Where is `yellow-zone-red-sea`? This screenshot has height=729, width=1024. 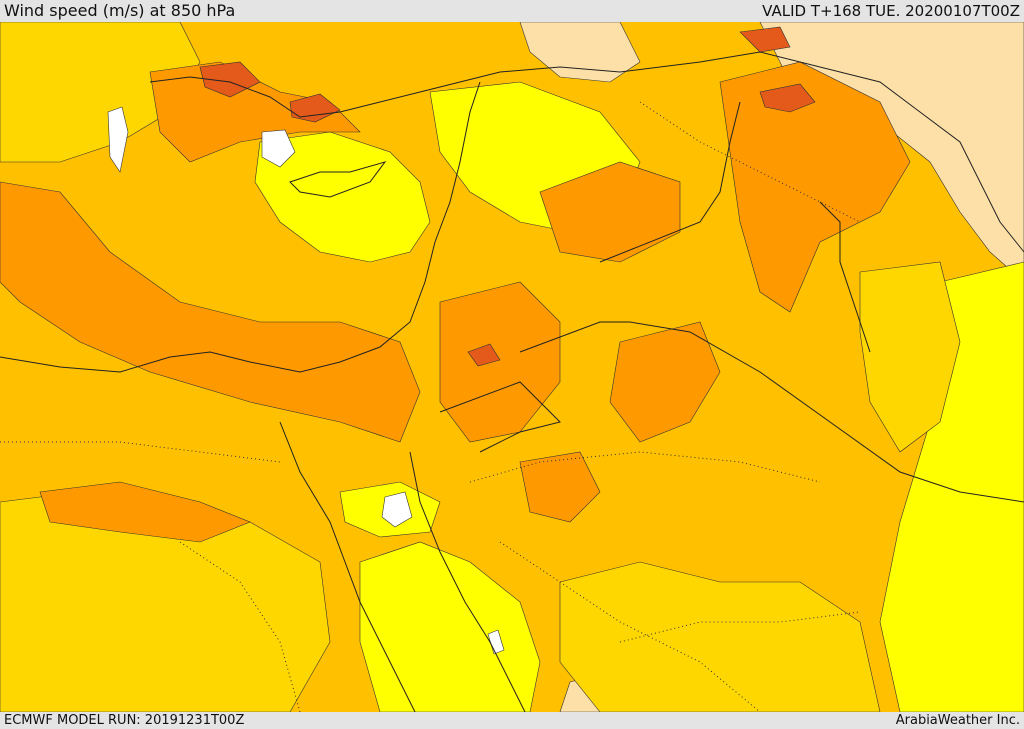
yellow-zone-red-sea is located at coordinates (450, 626).